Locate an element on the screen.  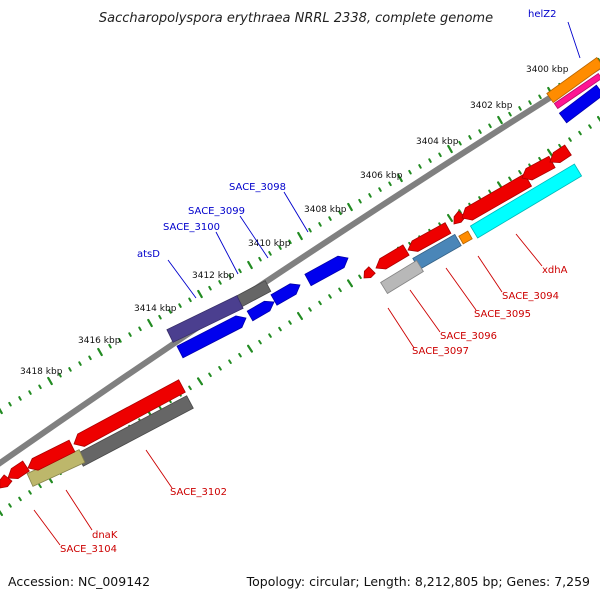
tick-label: 3416 kbp is located at coordinates (99, 341).